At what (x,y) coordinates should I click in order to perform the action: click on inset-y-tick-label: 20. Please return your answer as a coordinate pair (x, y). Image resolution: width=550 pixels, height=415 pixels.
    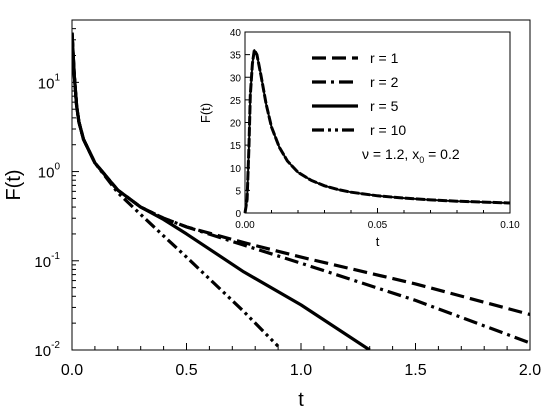
    Looking at the image, I should click on (236, 124).